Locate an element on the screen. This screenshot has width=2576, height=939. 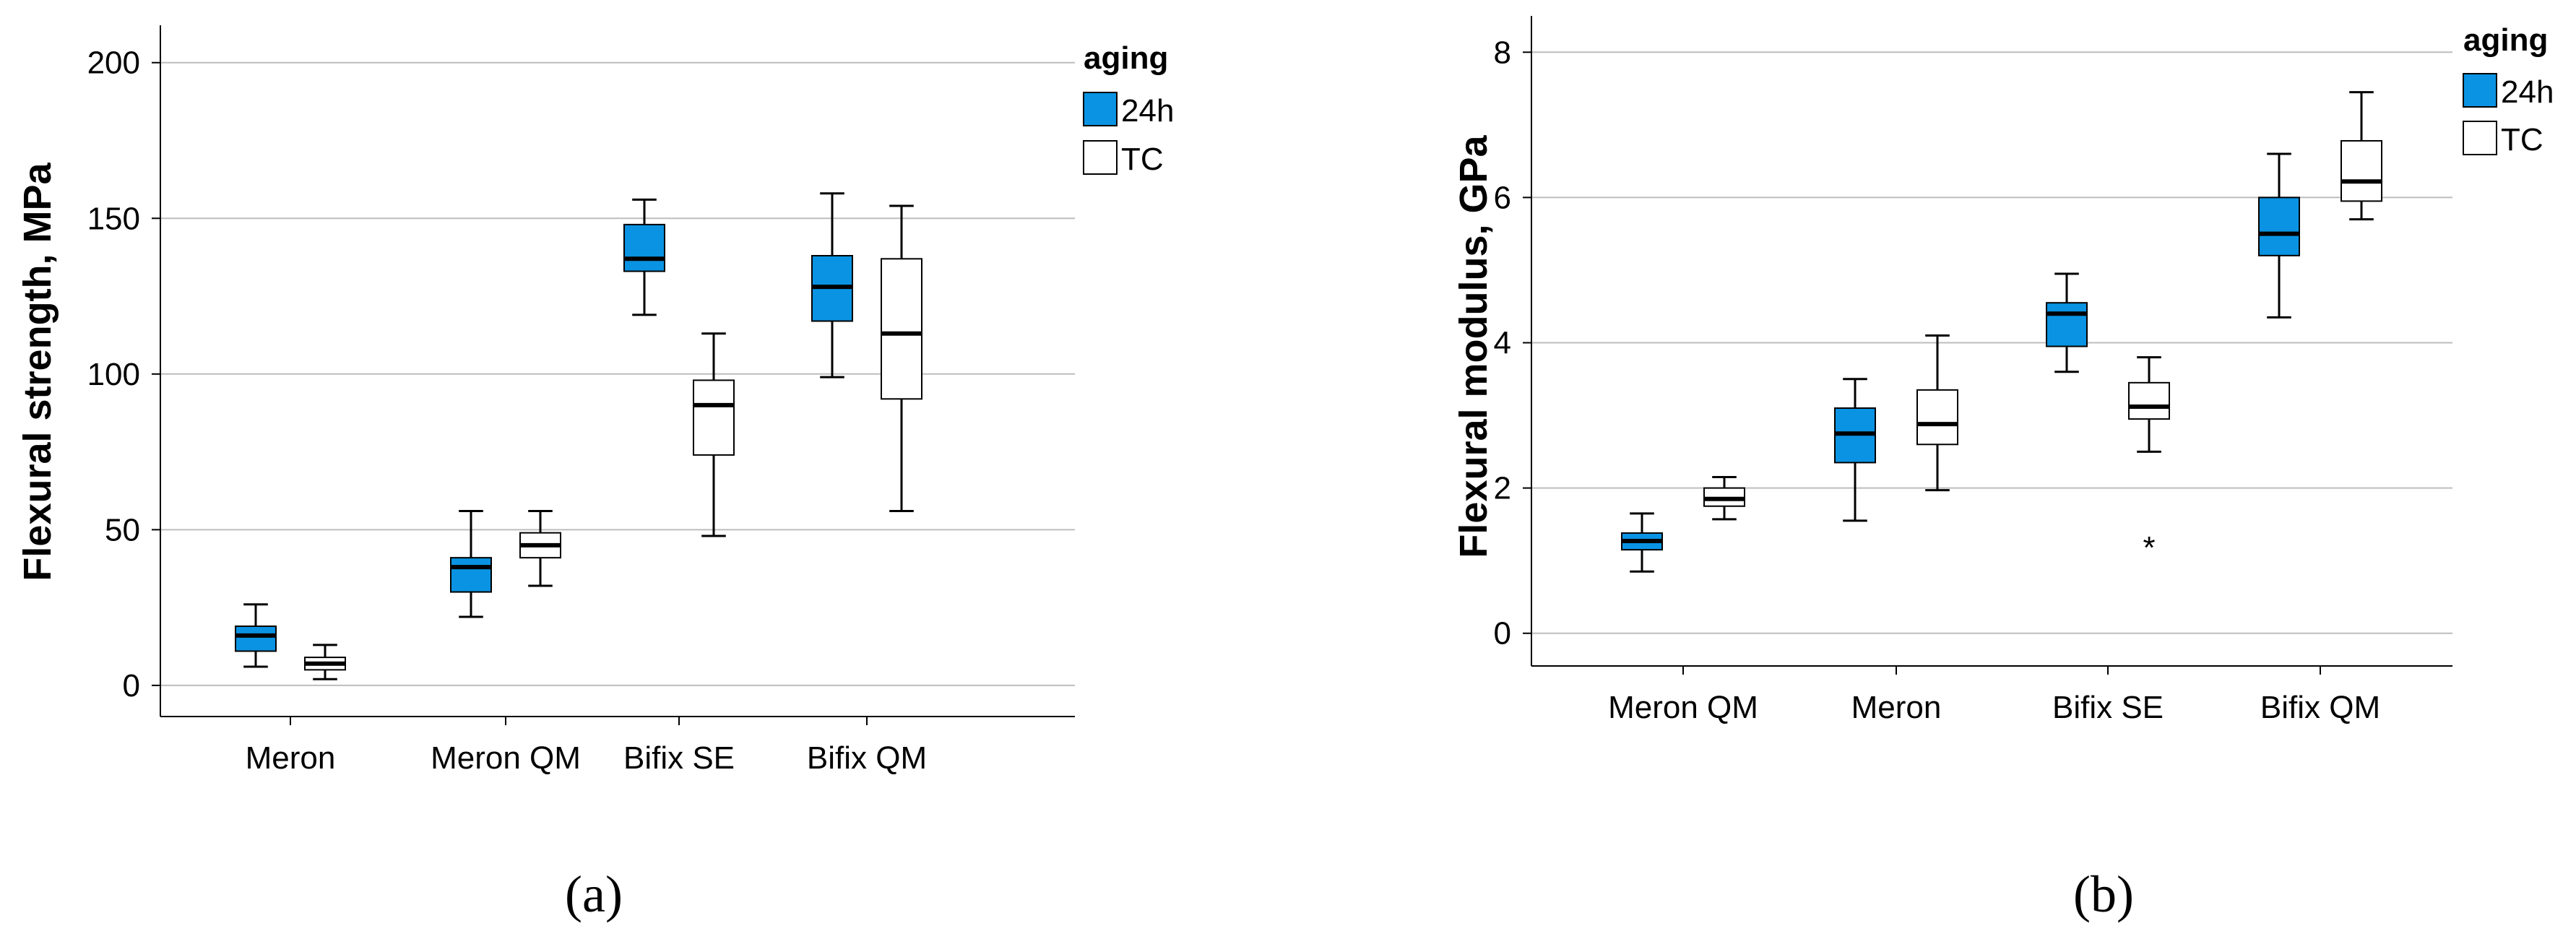
panel-label-a: (a) is located at coordinates (594, 894).